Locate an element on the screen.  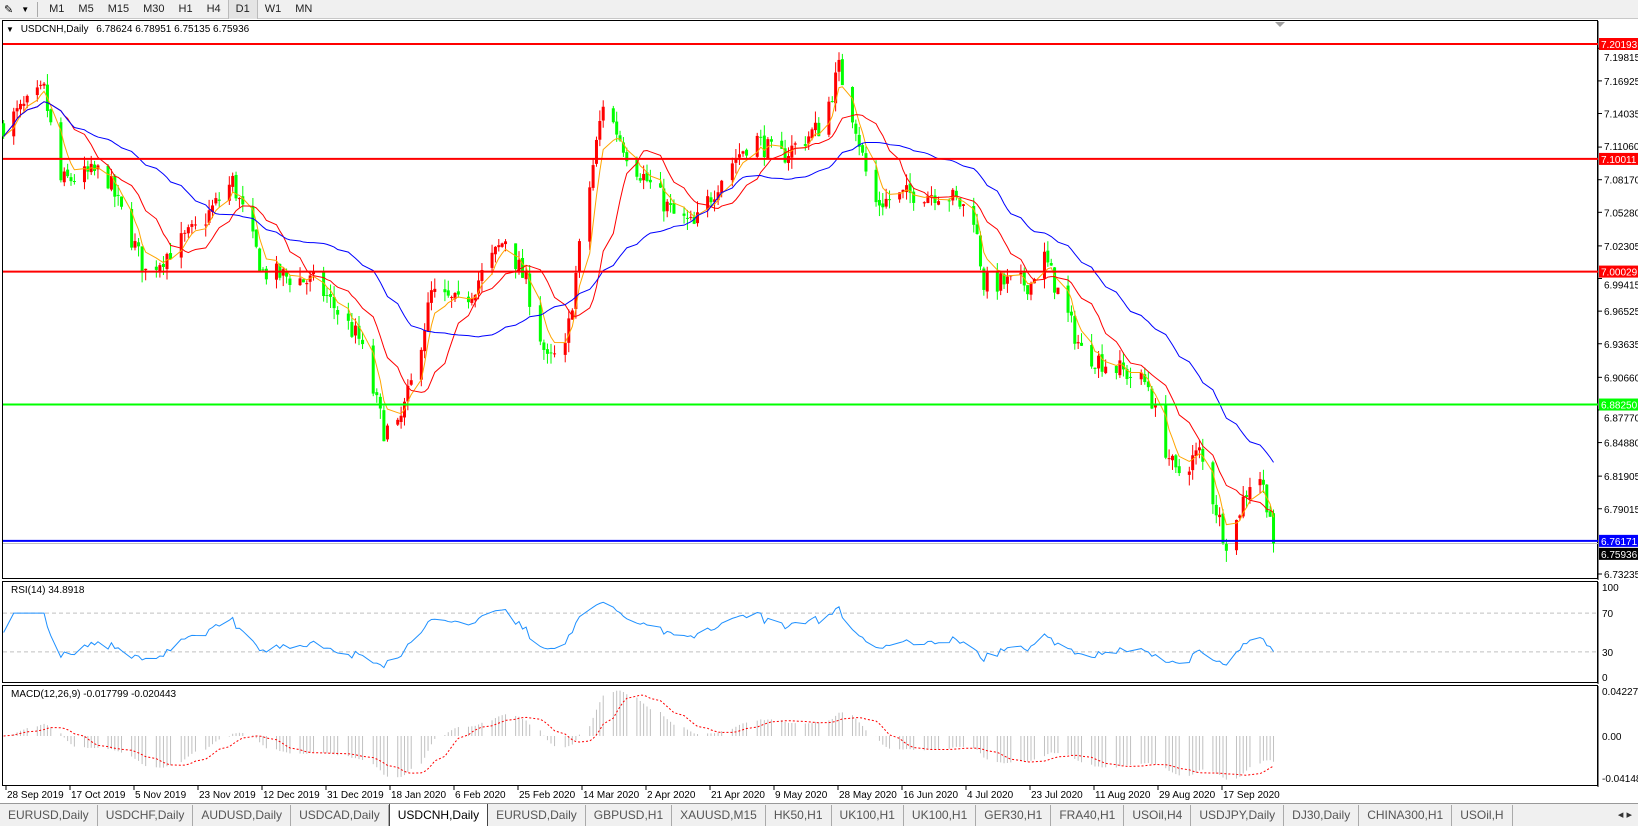
chart-tab: GBPUSD,H1 is located at coordinates (629, 815).